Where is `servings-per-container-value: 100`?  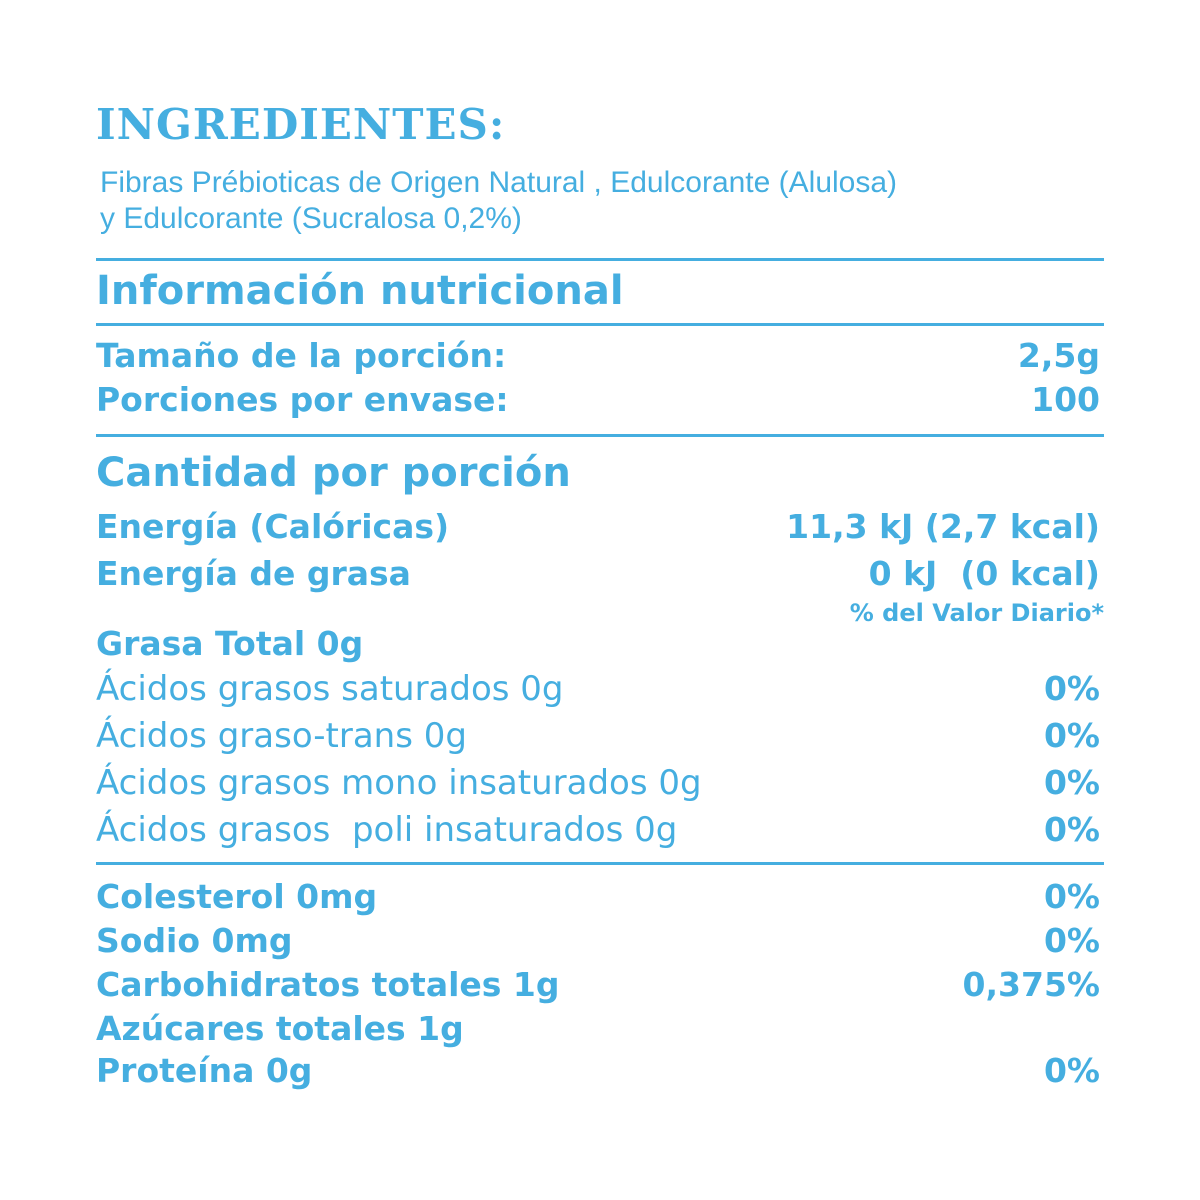 servings-per-container-value: 100 is located at coordinates (1065, 399).